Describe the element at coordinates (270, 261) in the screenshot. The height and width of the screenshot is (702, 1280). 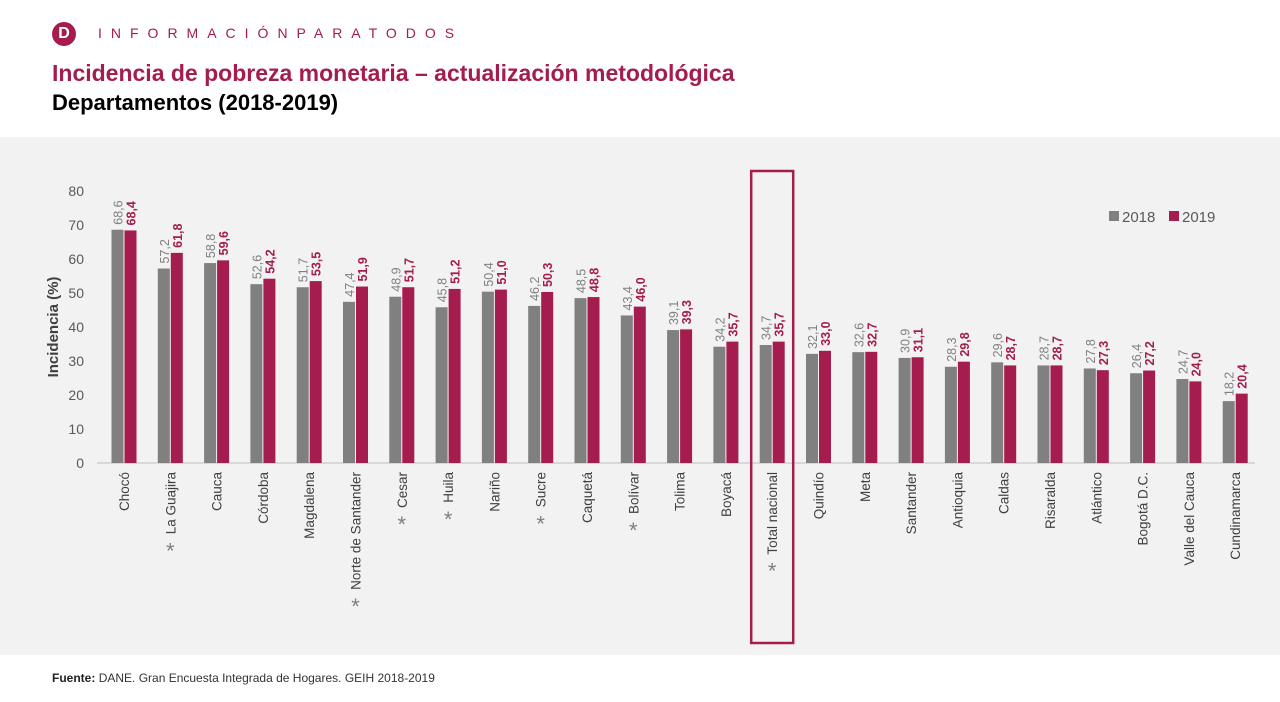
I see `data-label-2019: 54,2` at that location.